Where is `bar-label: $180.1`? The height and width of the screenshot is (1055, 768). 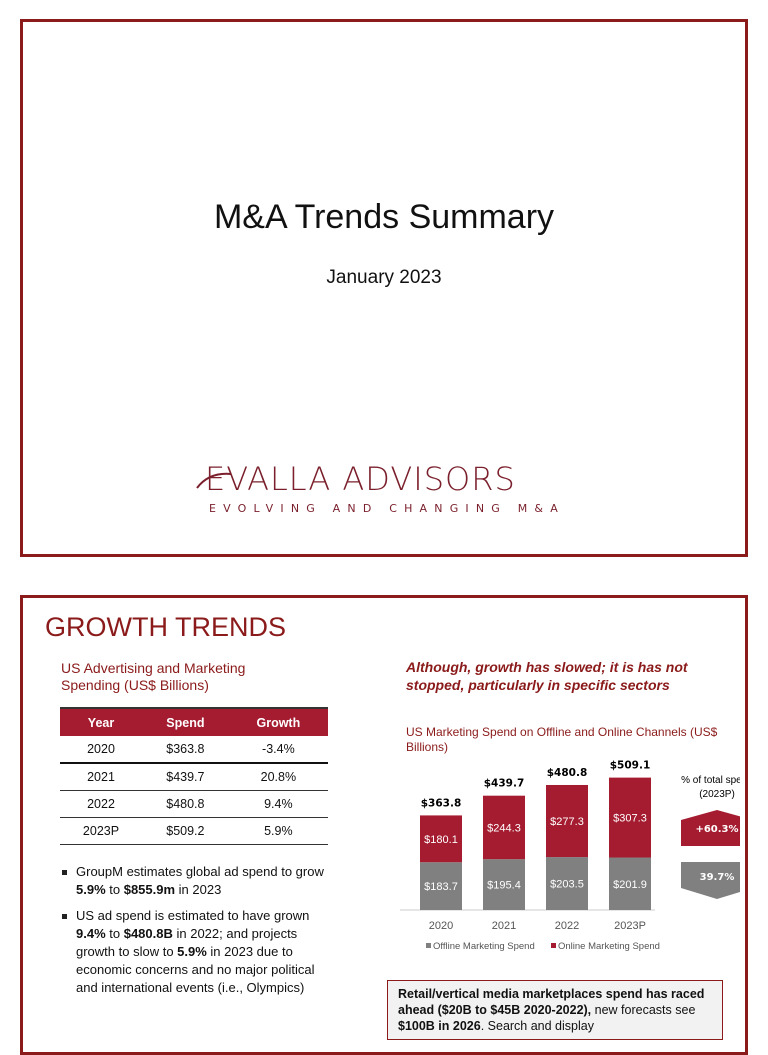 bar-label: $180.1 is located at coordinates (441, 840).